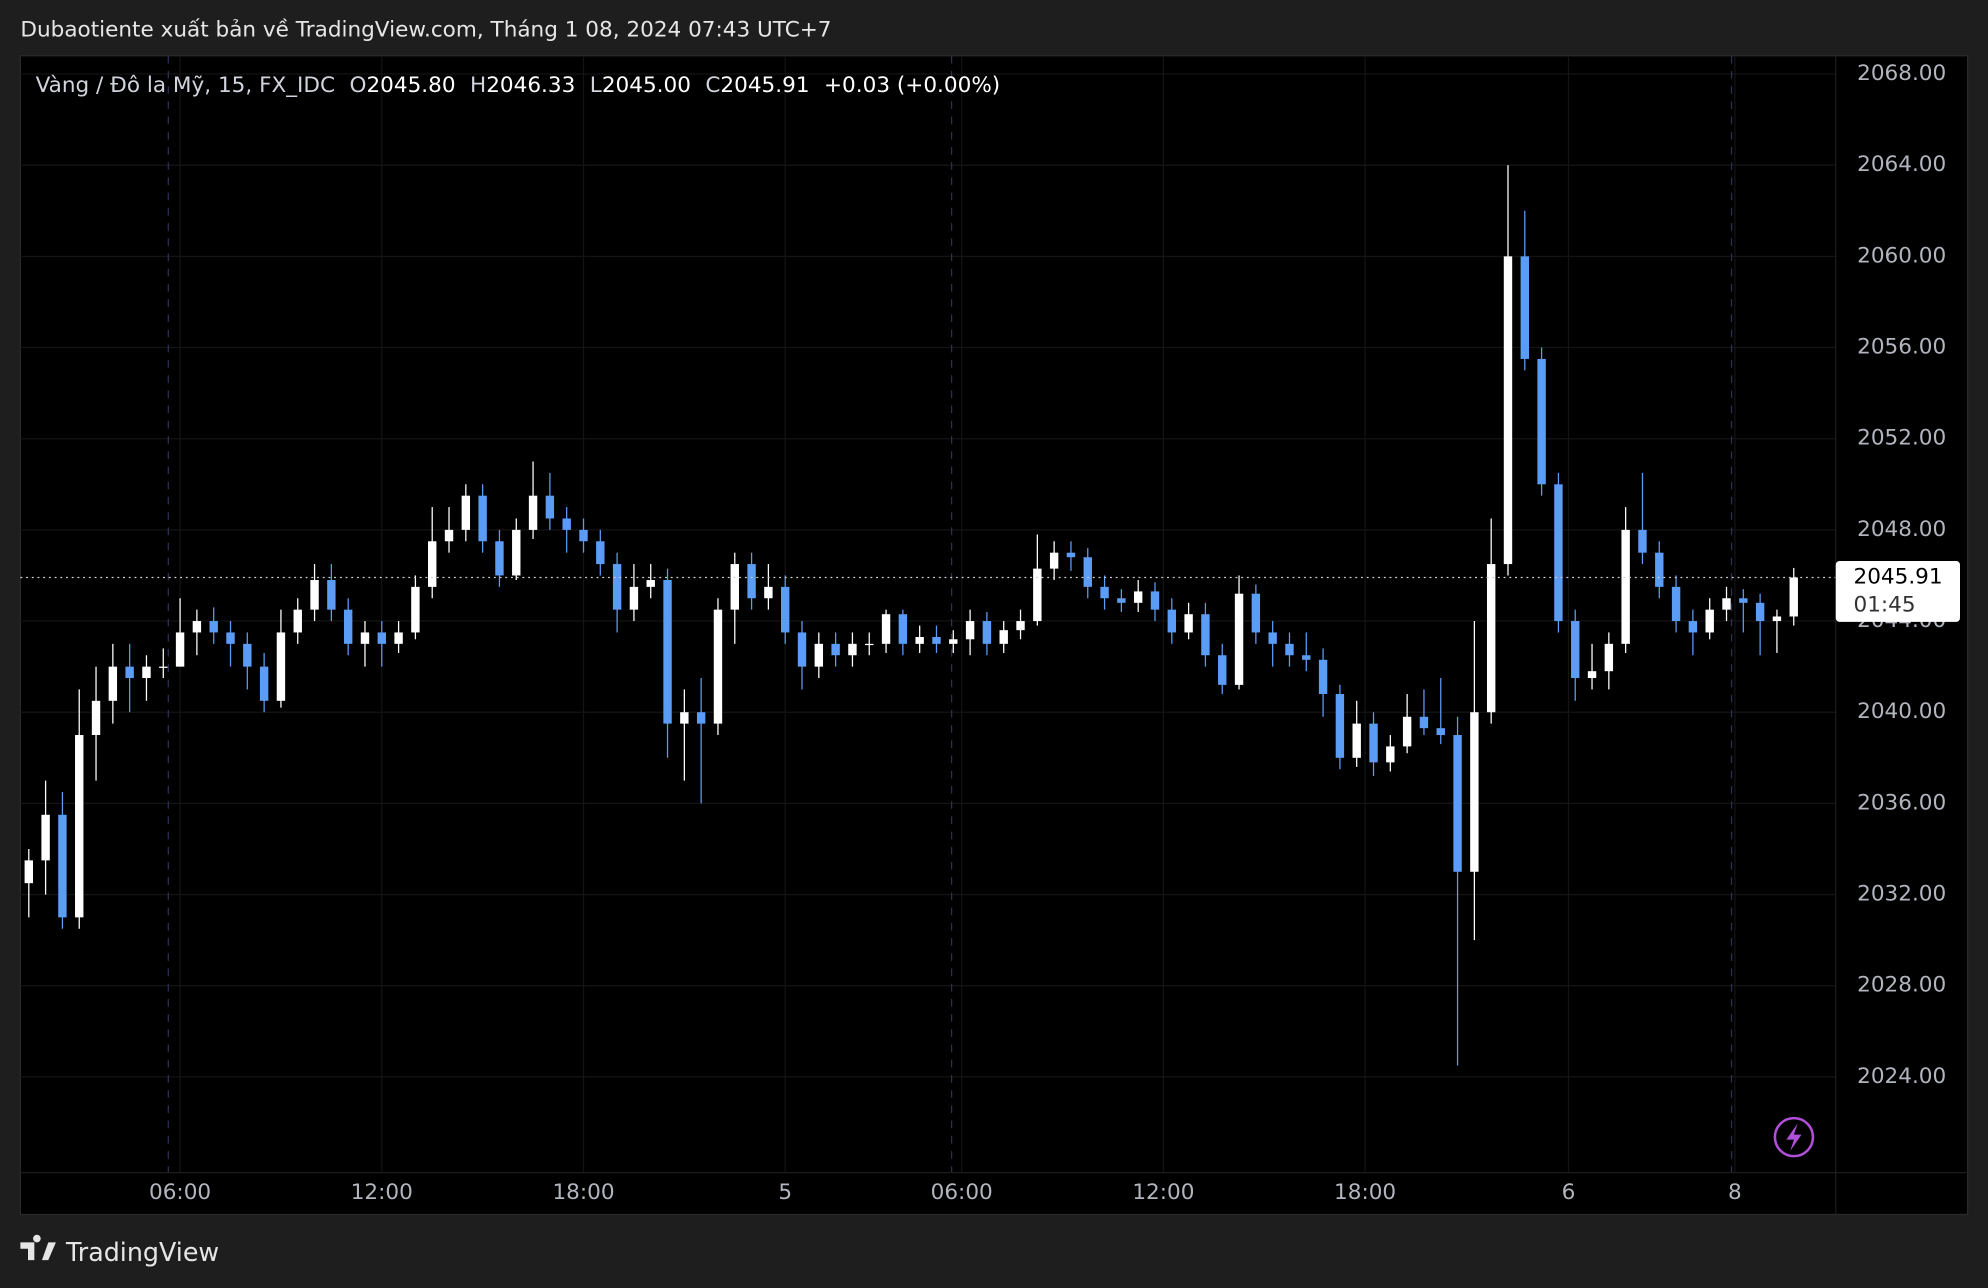  What do you see at coordinates (596, 85) in the screenshot?
I see `legend-low-label: L` at bounding box center [596, 85].